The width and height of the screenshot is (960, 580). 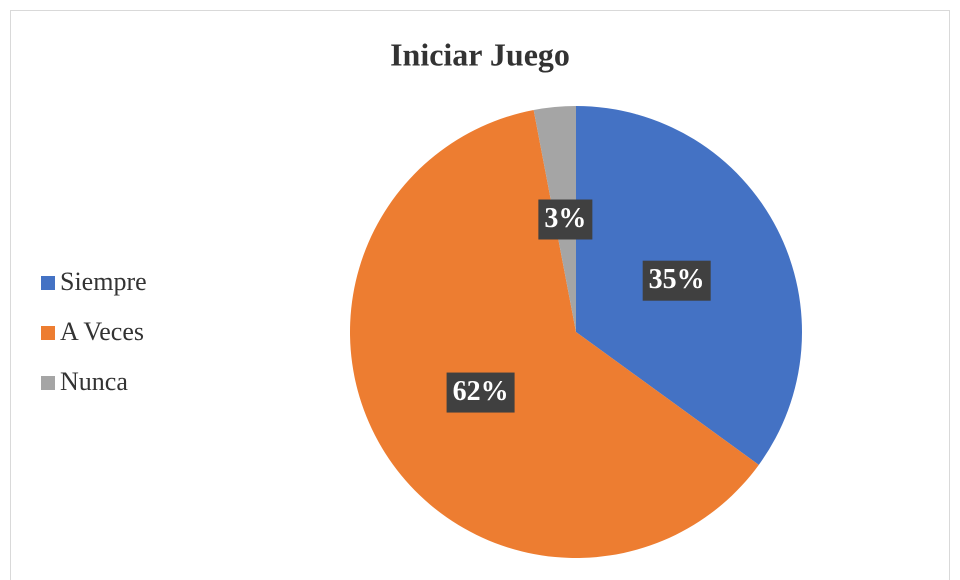 I want to click on legend: Siempre A Veces Nunca, so click(x=105, y=334).